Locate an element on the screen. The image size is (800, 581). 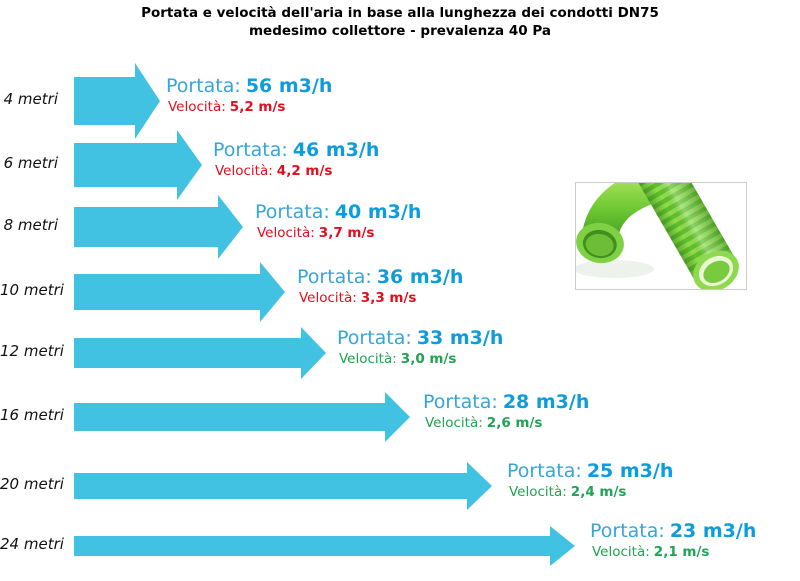
portata-value: 56 m3/h is located at coordinates (289, 86).